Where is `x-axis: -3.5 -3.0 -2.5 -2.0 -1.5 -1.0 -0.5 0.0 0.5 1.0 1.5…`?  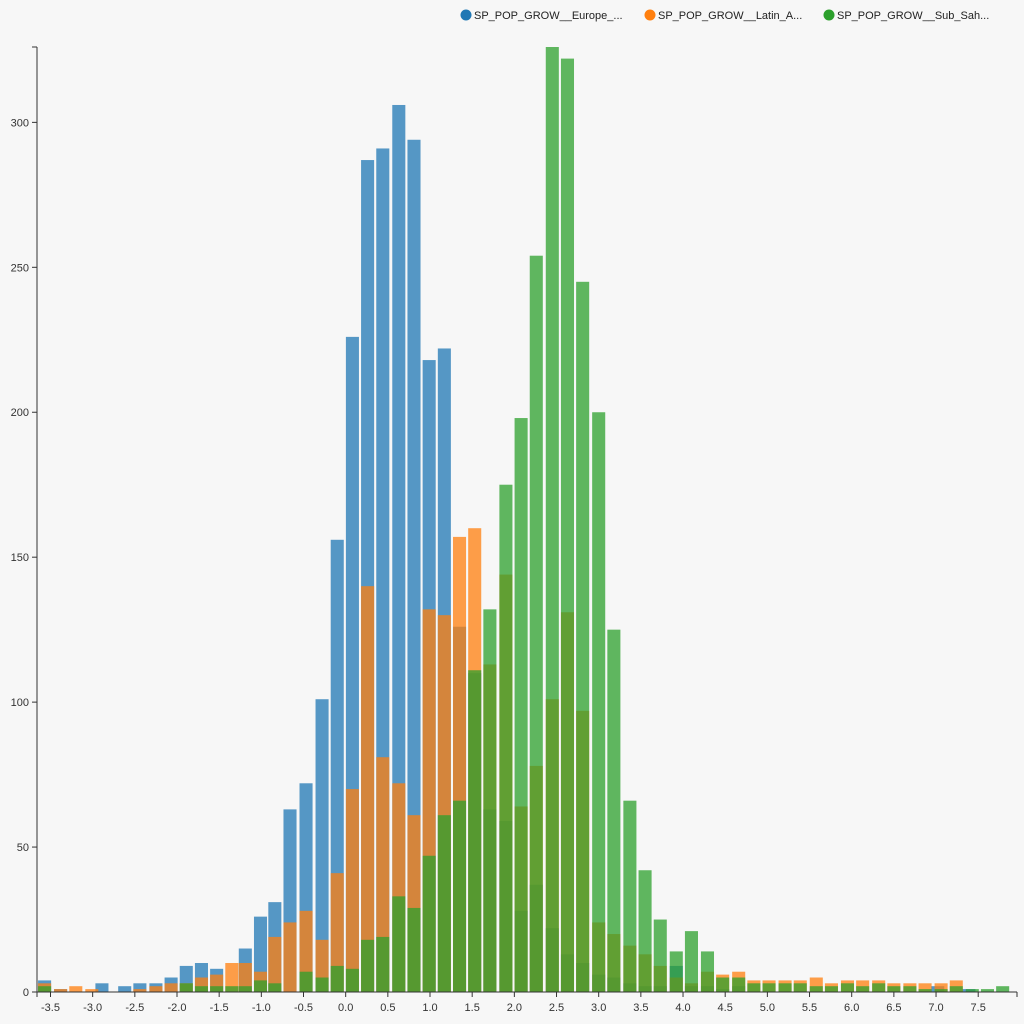 x-axis: -3.5 -3.0 -2.5 -2.0 -1.5 -1.0 -0.5 0.0 0.5 1.0 1.5… is located at coordinates (527, 1002).